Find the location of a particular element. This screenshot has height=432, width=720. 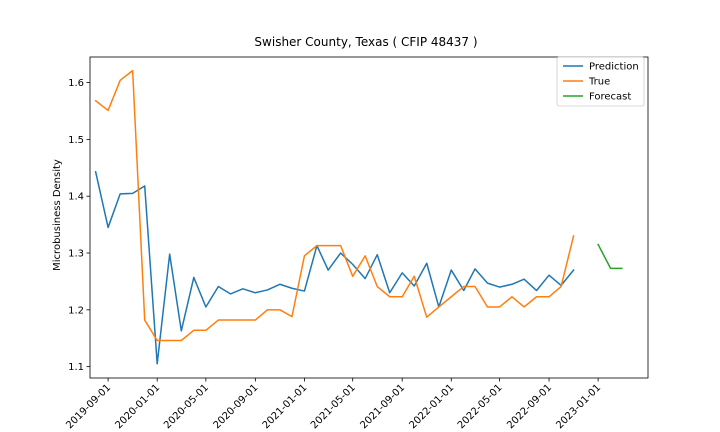

chart-title: Swisher County, Texas ( CFIP 48437 ) is located at coordinates (365, 42).